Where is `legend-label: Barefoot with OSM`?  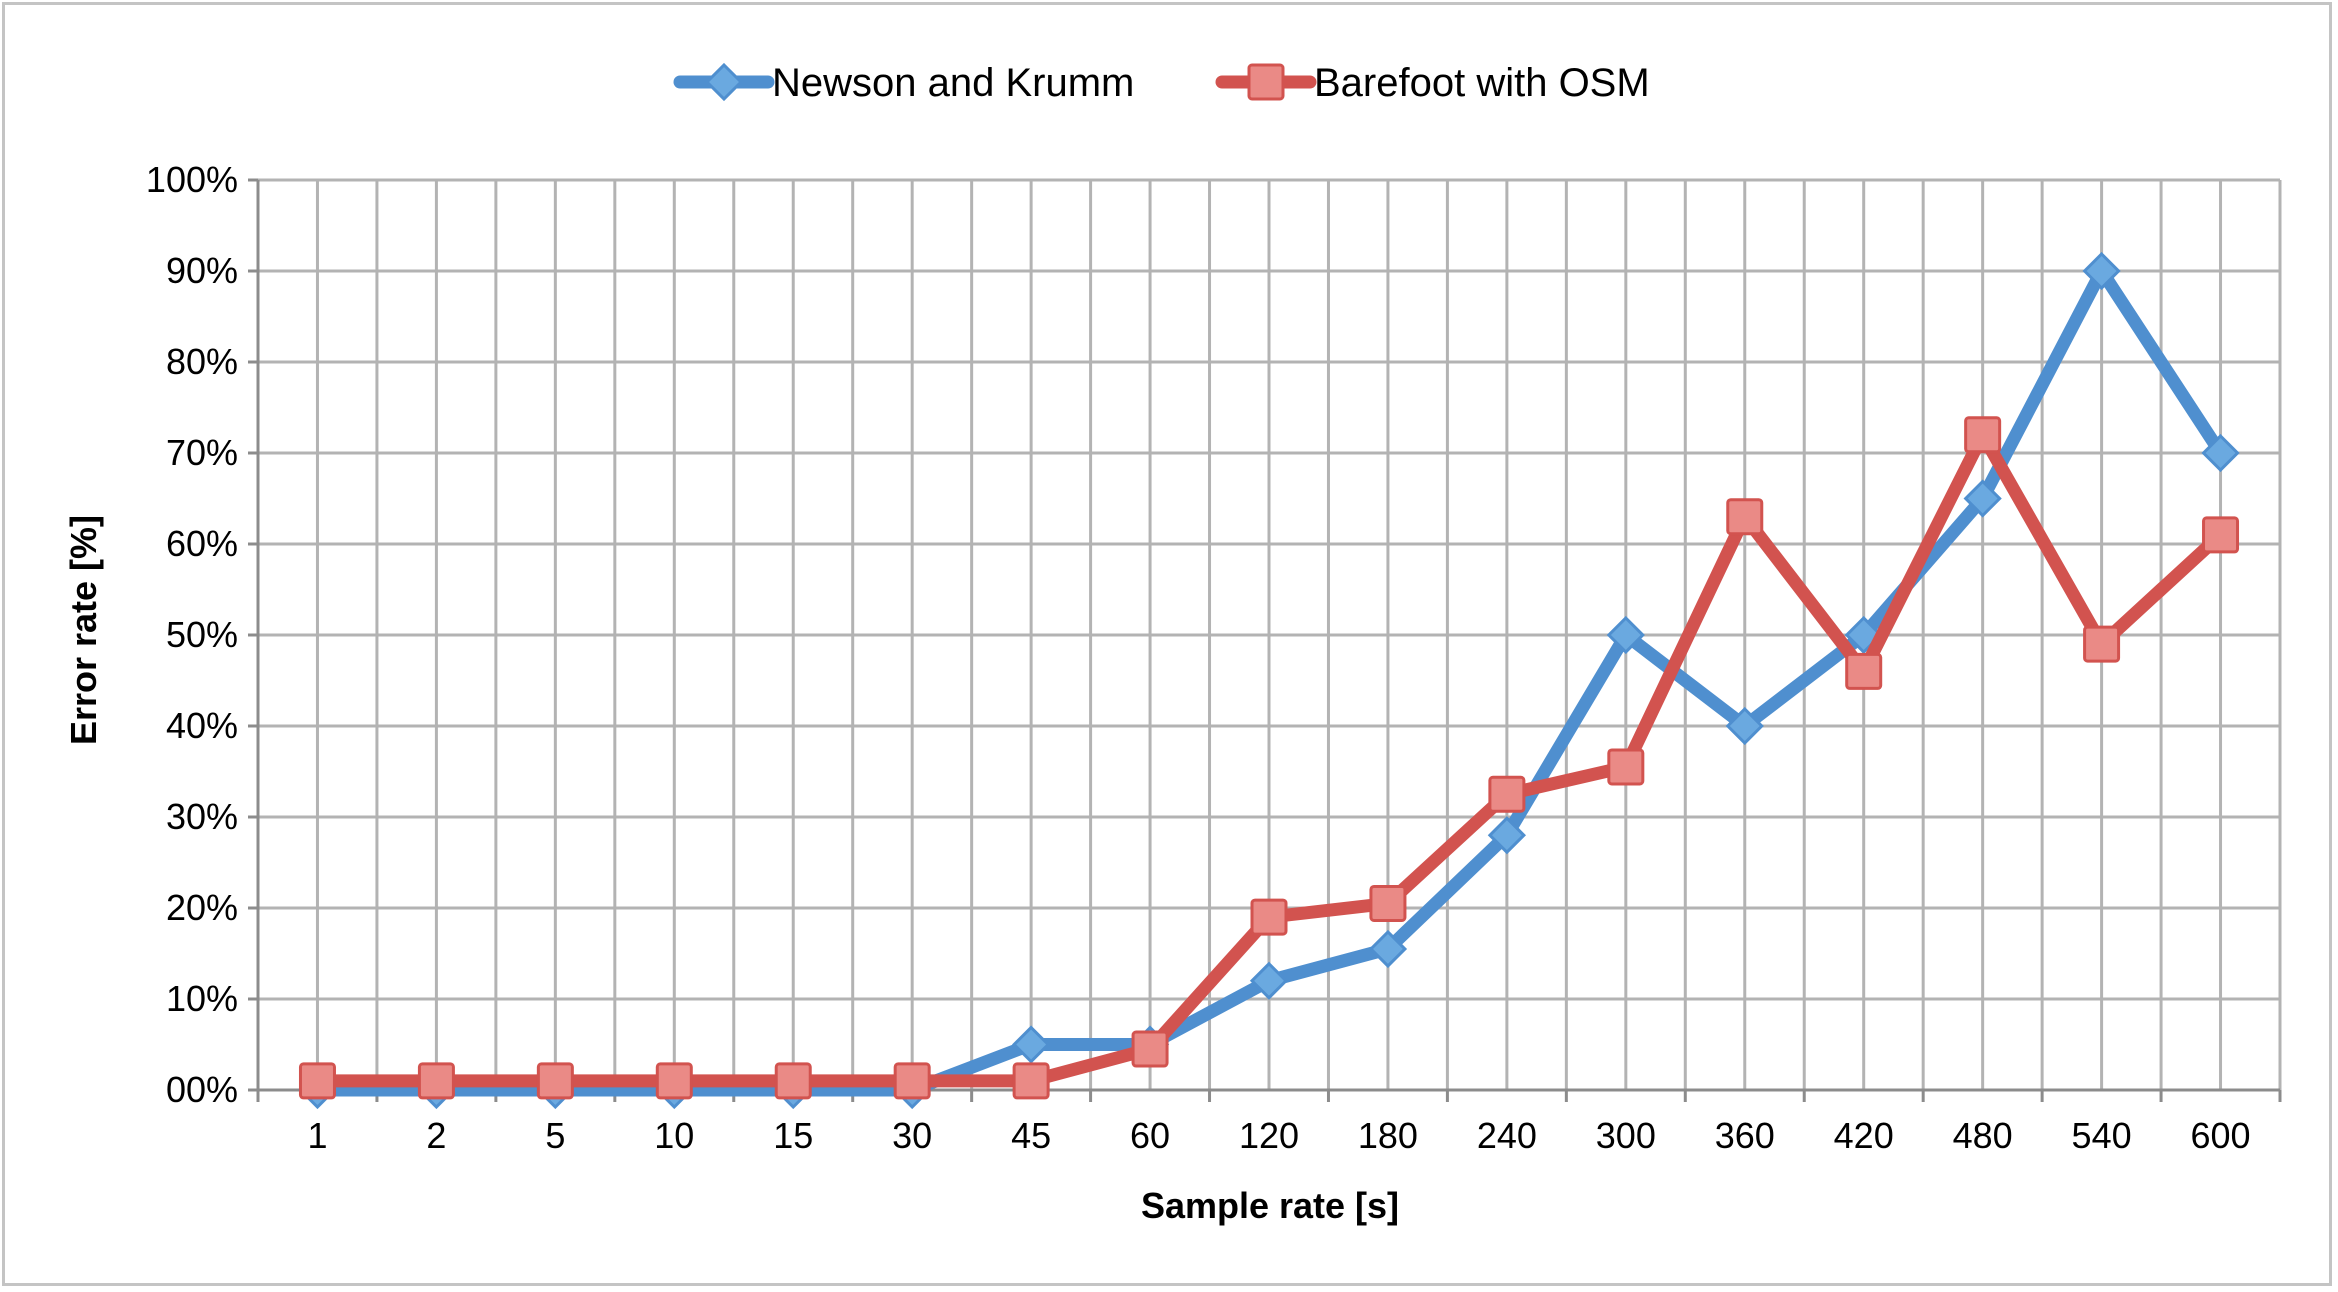
legend-label: Barefoot with OSM is located at coordinates (1482, 83).